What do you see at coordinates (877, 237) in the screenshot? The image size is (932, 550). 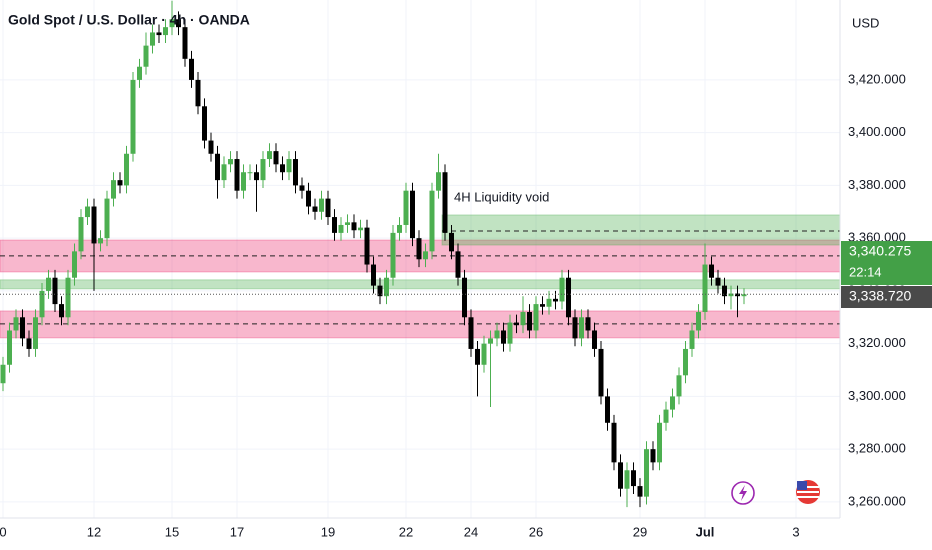 I see `y-tick-label: 3,360.000` at bounding box center [877, 237].